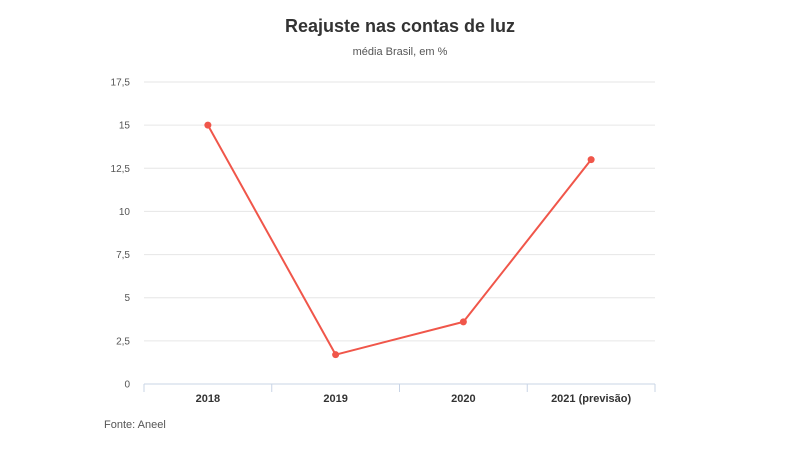  What do you see at coordinates (414, 399) in the screenshot?
I see `x-axis-ticks: 2018 2019 2020 2021 (previsão)` at bounding box center [414, 399].